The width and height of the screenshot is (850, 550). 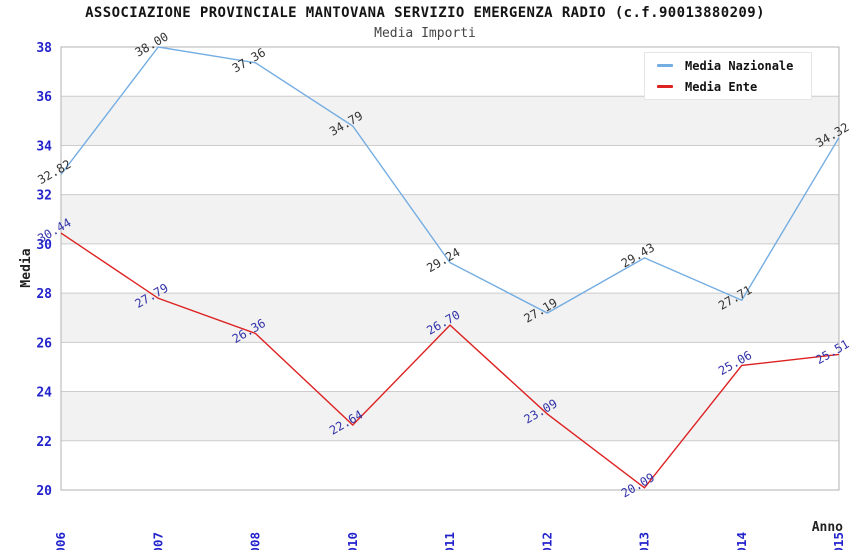 What do you see at coordinates (546, 541) in the screenshot?
I see `x-tick-label: 2012` at bounding box center [546, 541].